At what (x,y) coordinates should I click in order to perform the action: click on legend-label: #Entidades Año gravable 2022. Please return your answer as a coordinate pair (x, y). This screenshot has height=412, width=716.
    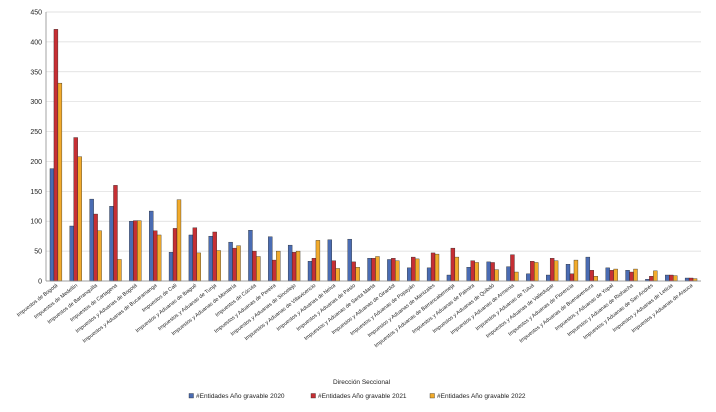
    Looking at the image, I should click on (481, 396).